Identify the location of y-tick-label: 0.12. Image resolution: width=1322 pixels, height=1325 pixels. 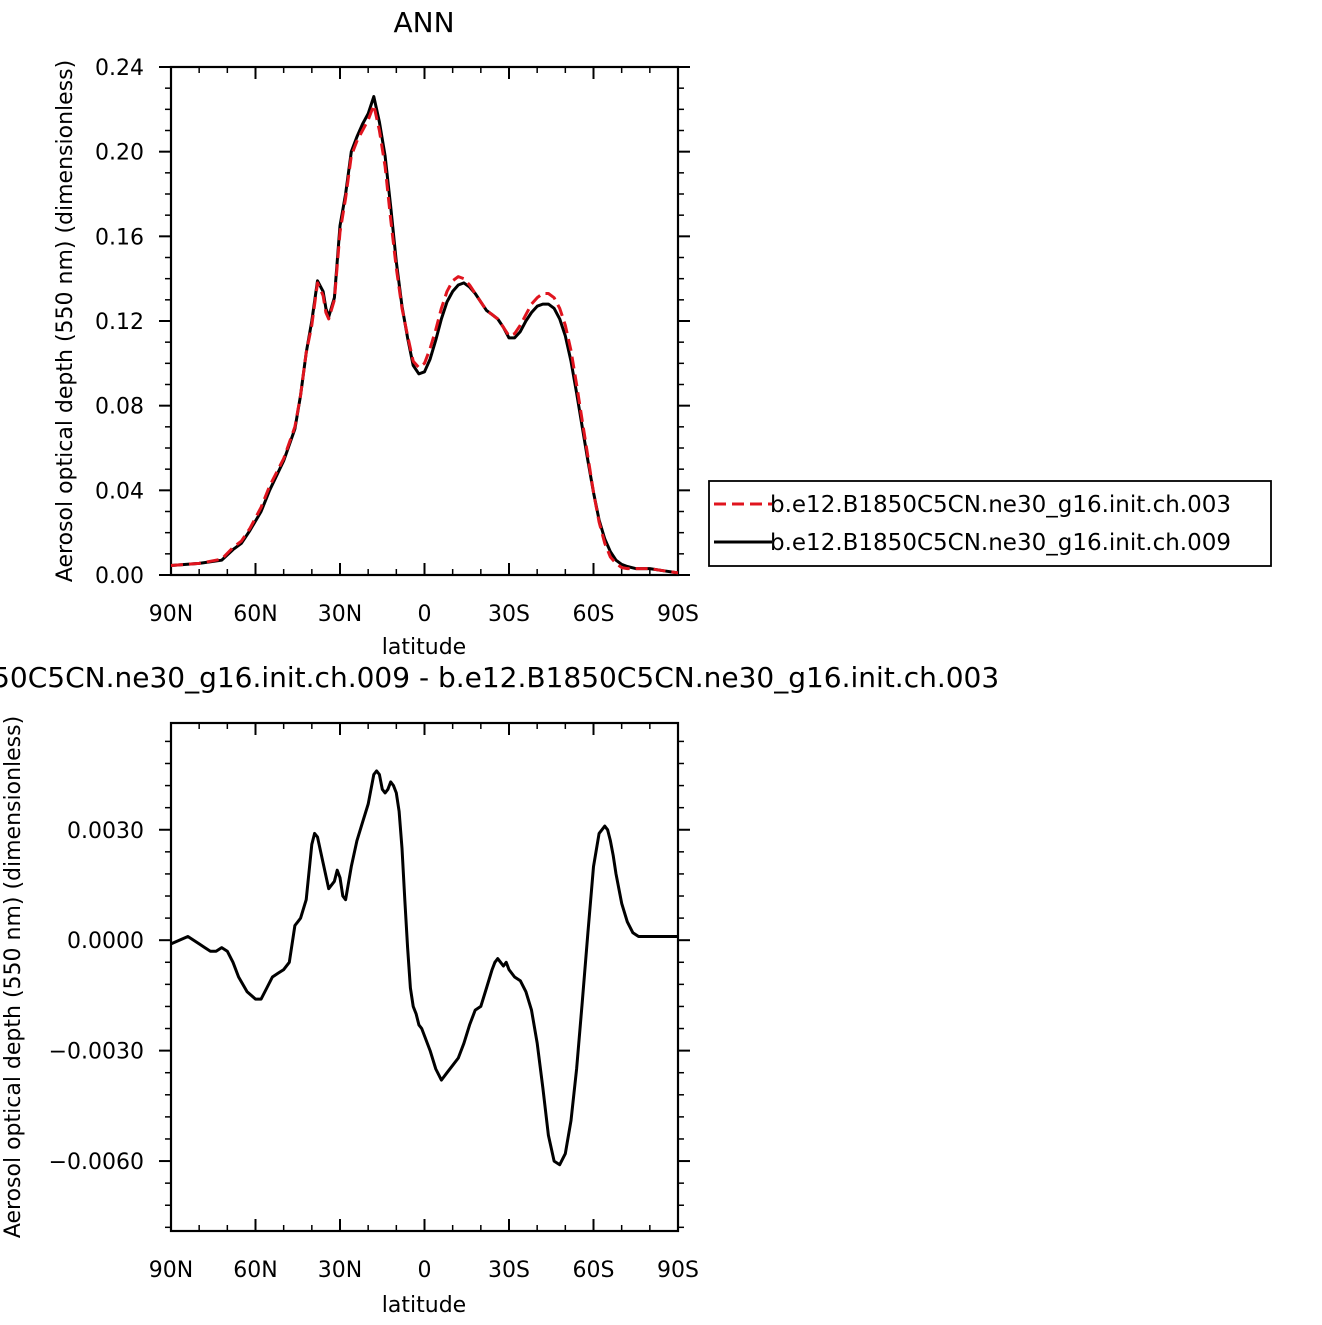
(119, 322).